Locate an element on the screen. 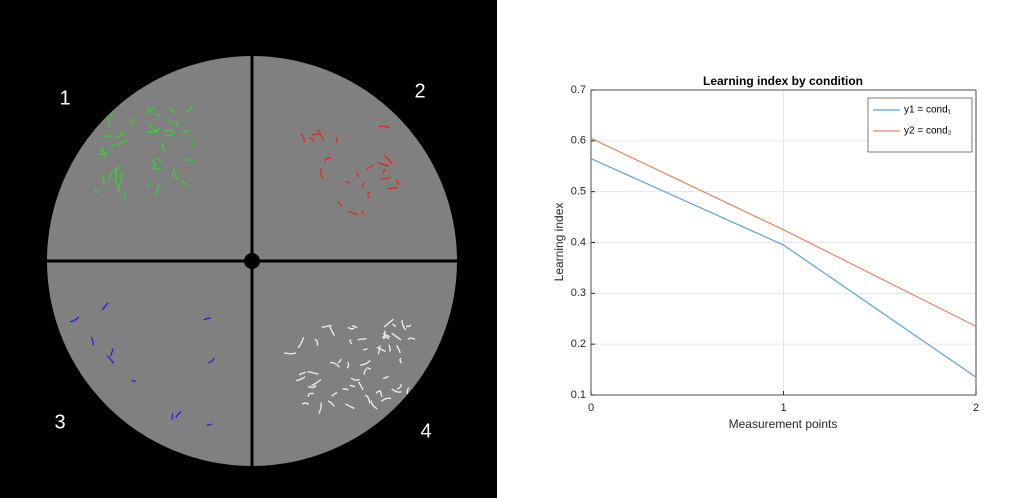  legend-box is located at coordinates (920, 125).